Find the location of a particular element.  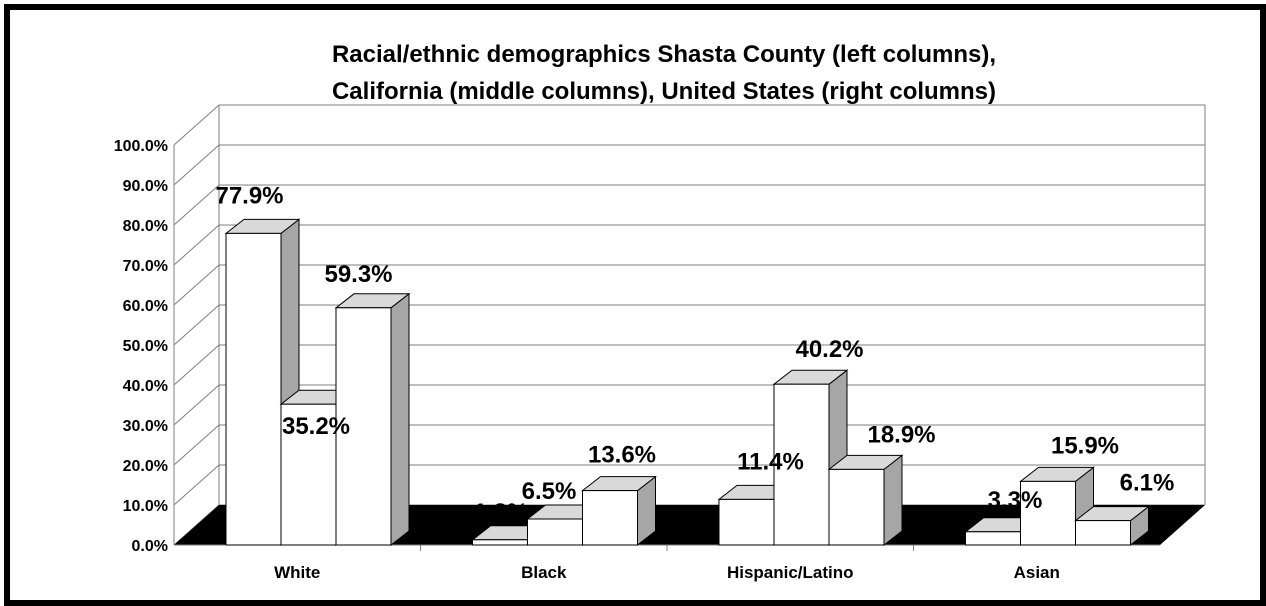

y-tick-label: 100.0% is located at coordinates (141, 146).